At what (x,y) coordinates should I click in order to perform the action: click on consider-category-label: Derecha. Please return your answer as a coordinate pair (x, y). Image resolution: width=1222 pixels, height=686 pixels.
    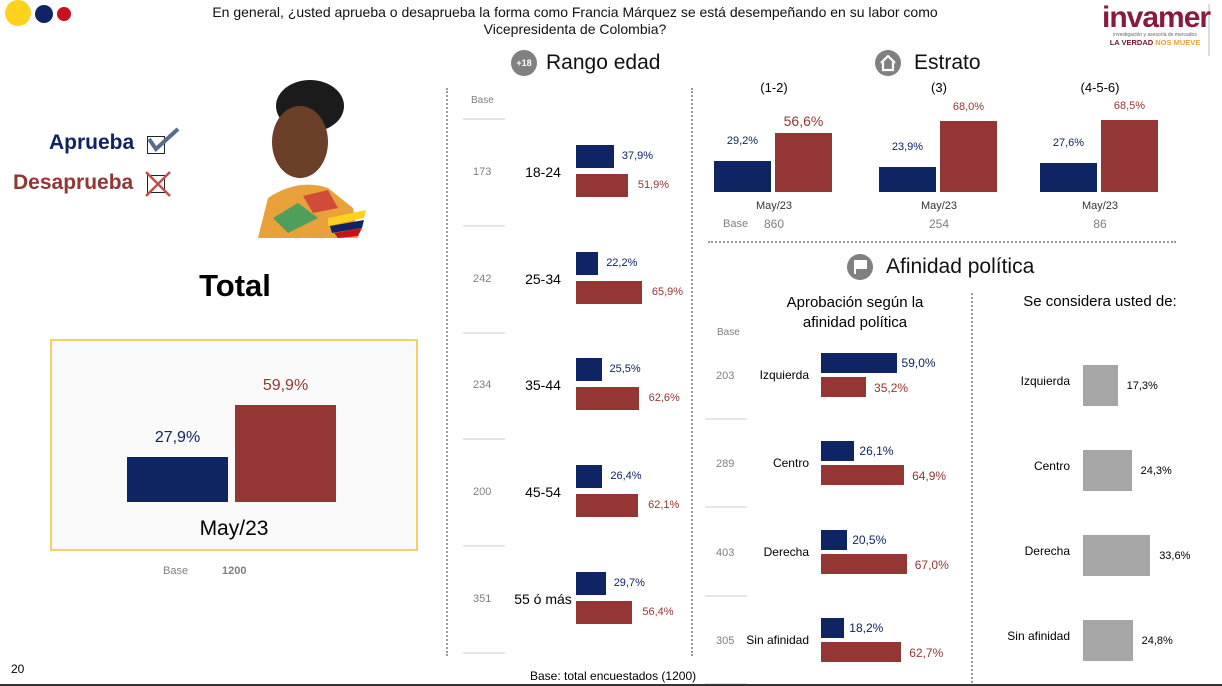
    Looking at the image, I should click on (1047, 551).